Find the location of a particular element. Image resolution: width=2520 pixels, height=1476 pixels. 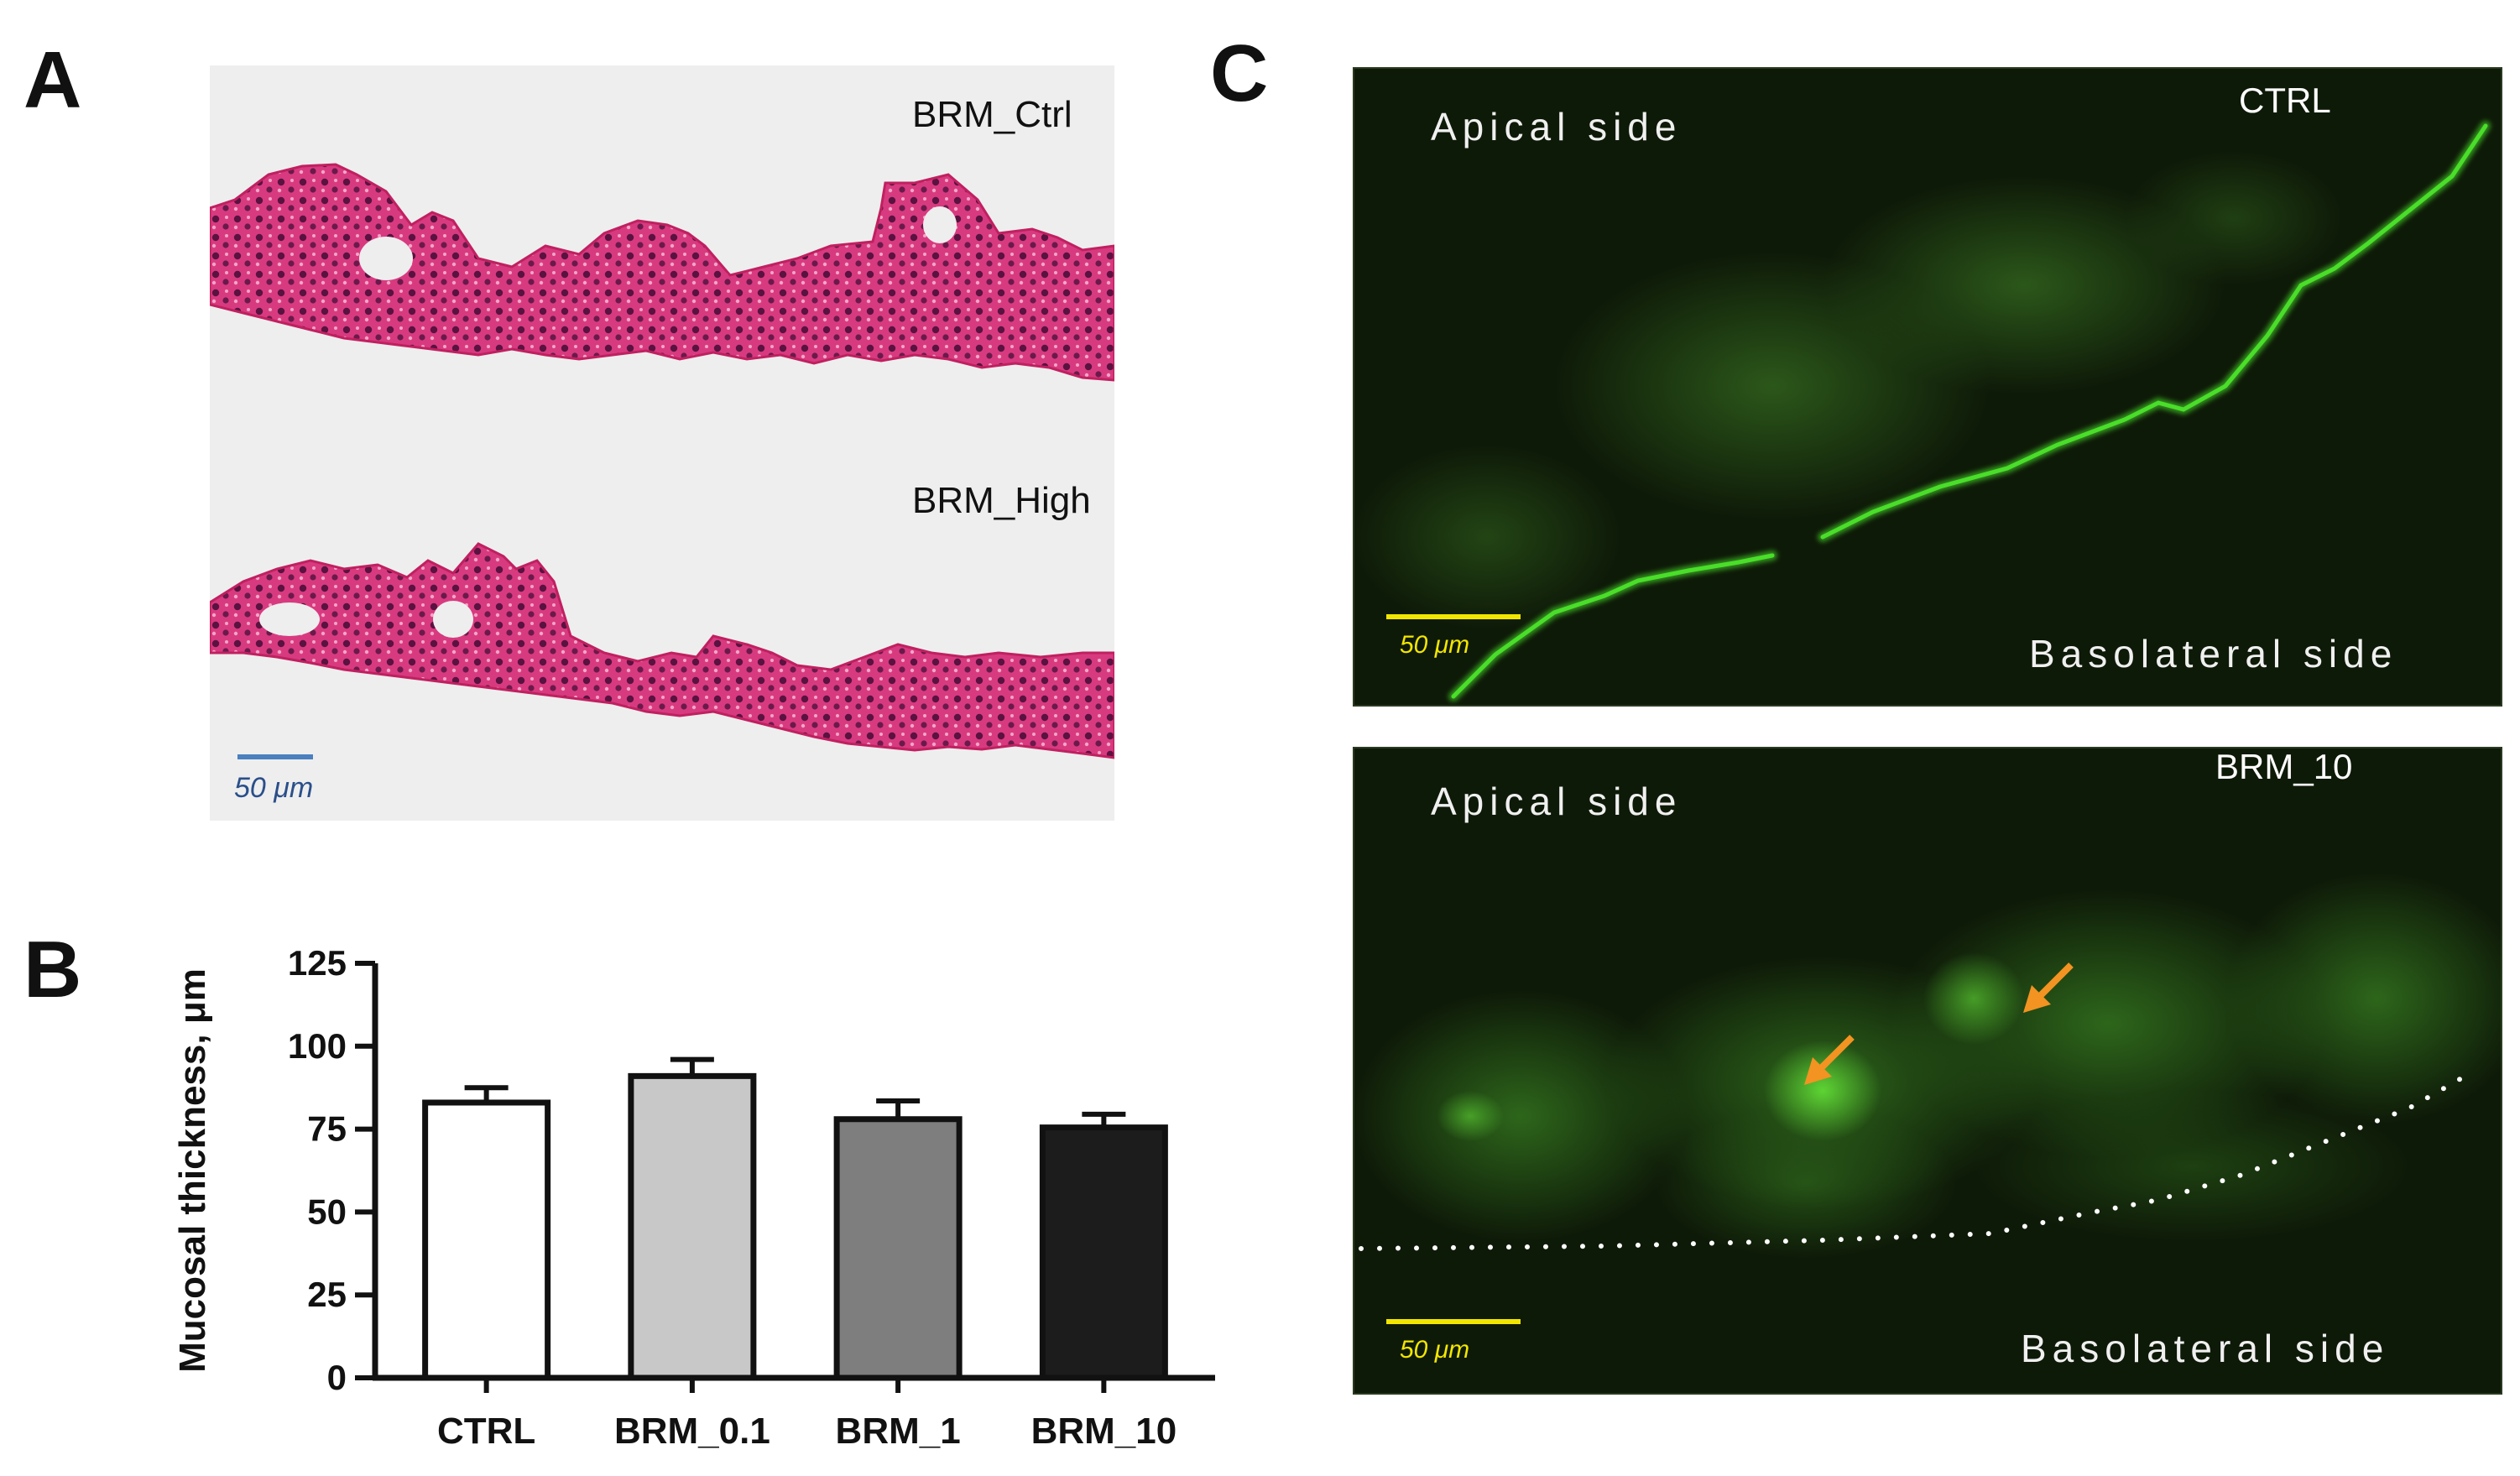

y-tick-label: 125 is located at coordinates (317, 963).